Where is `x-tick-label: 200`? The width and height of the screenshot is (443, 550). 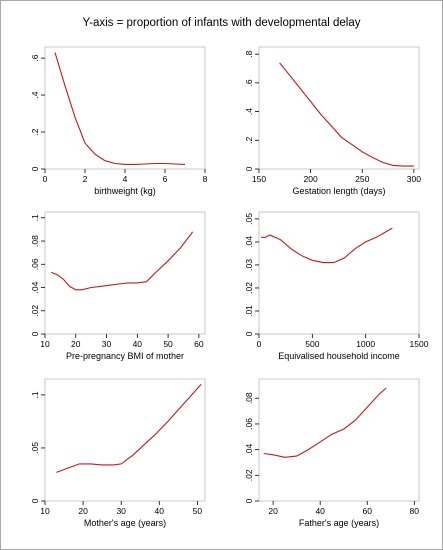
x-tick-label: 200 is located at coordinates (311, 179).